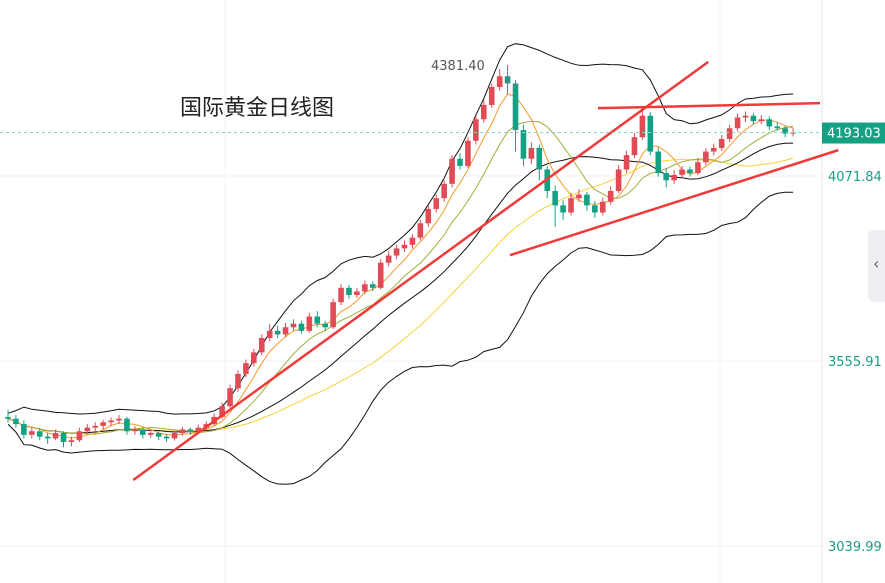 Image resolution: width=885 pixels, height=583 pixels. I want to click on collapse-panel-button: ‹, so click(876, 266).